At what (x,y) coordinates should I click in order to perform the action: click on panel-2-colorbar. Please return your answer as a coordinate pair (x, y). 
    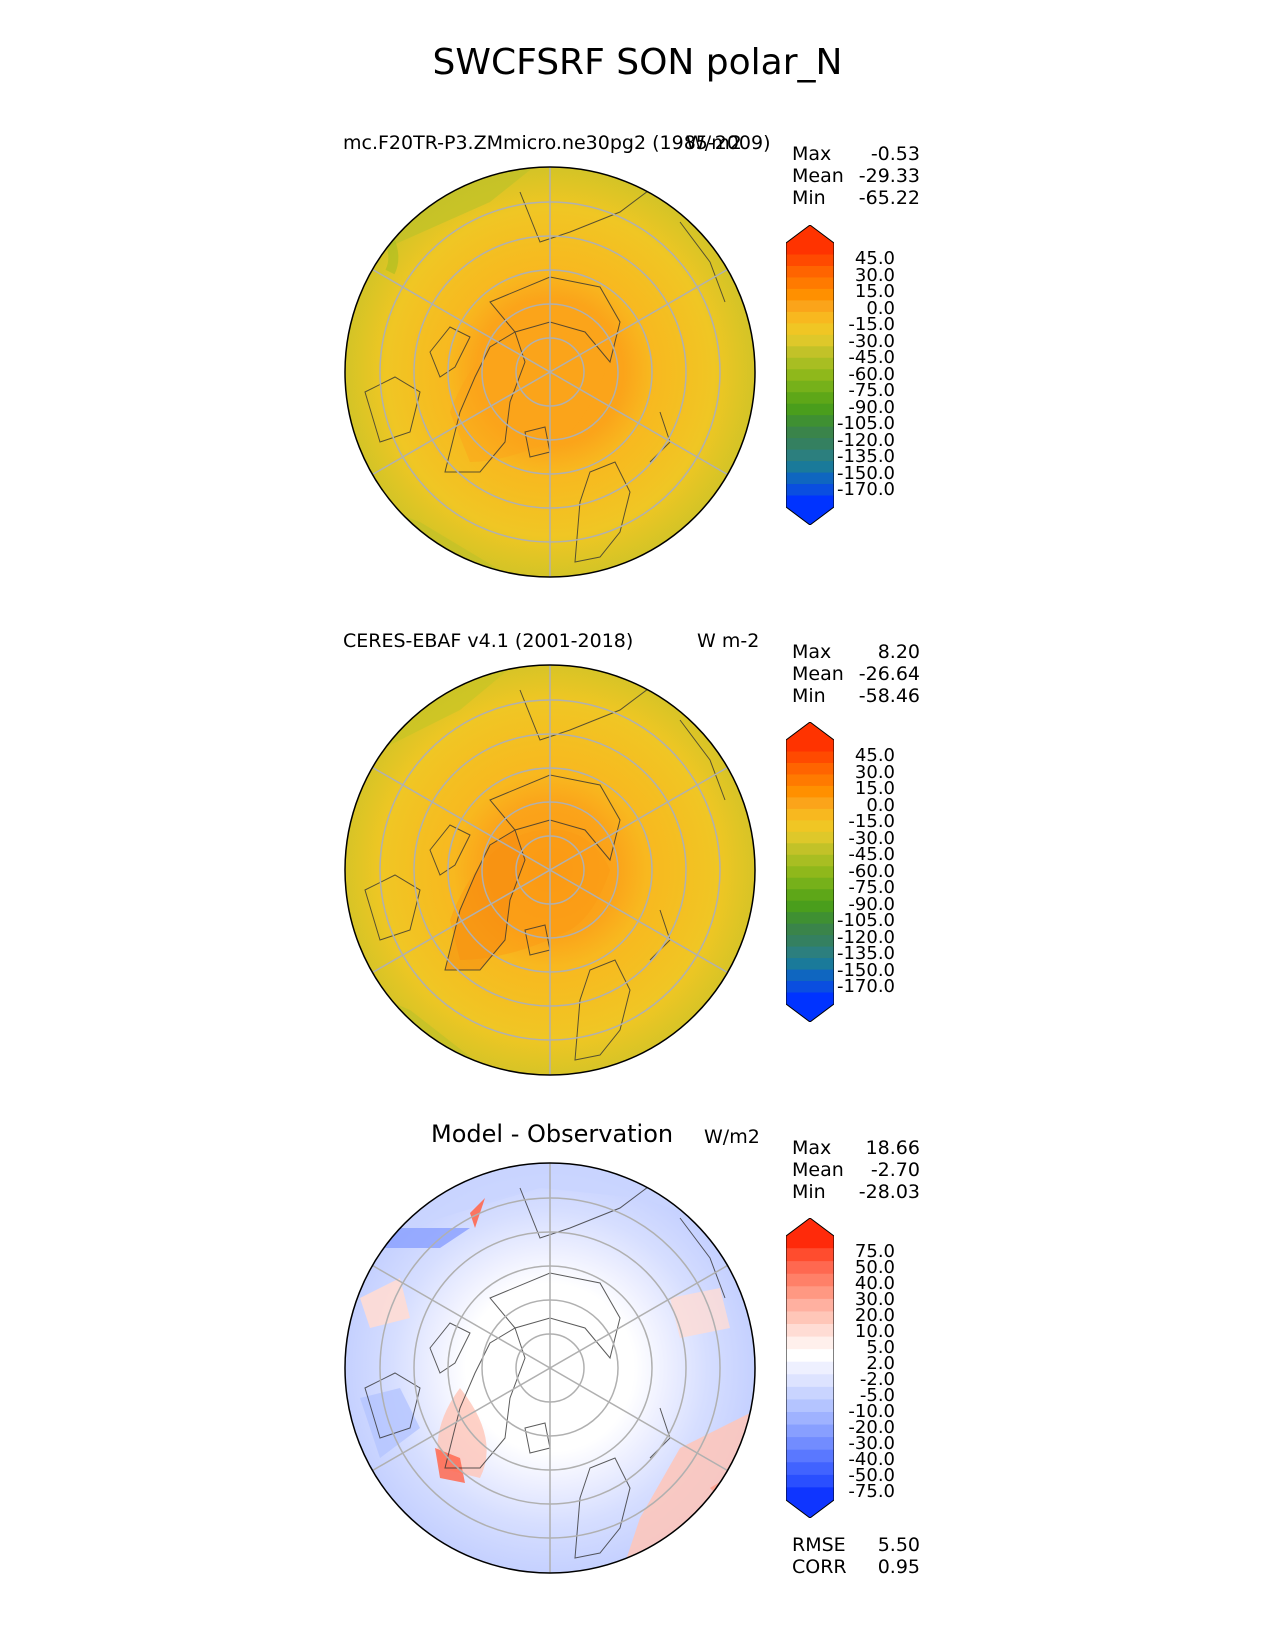
    Looking at the image, I should click on (810, 872).